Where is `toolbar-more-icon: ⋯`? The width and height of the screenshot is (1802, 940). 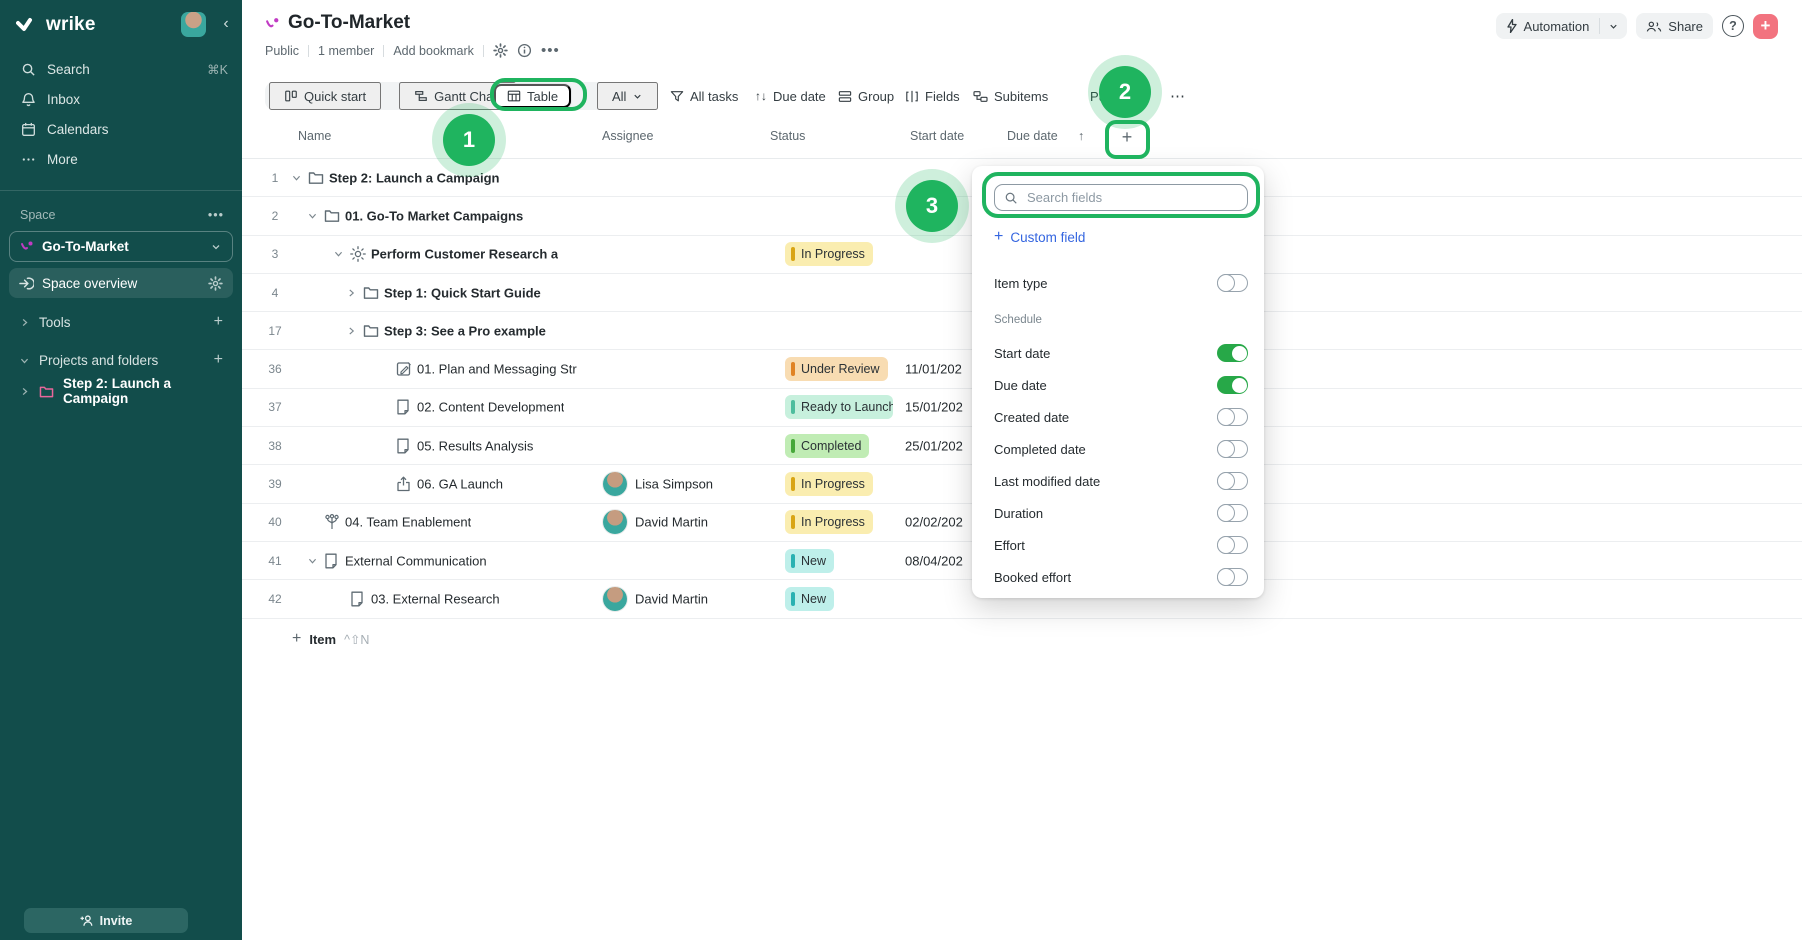 toolbar-more-icon: ⋯ is located at coordinates (1178, 96).